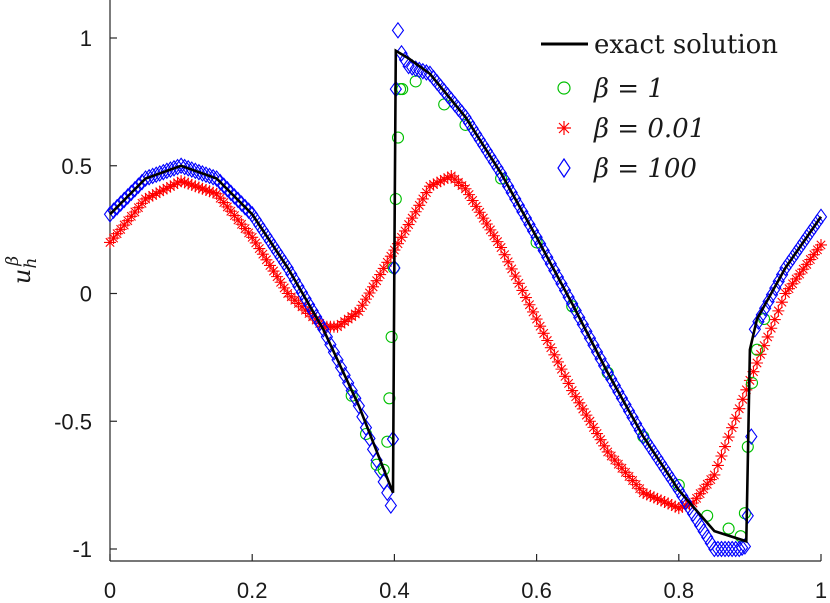  Describe the element at coordinates (536, 590) in the screenshot. I see `x-tick-label: 0.6` at that location.